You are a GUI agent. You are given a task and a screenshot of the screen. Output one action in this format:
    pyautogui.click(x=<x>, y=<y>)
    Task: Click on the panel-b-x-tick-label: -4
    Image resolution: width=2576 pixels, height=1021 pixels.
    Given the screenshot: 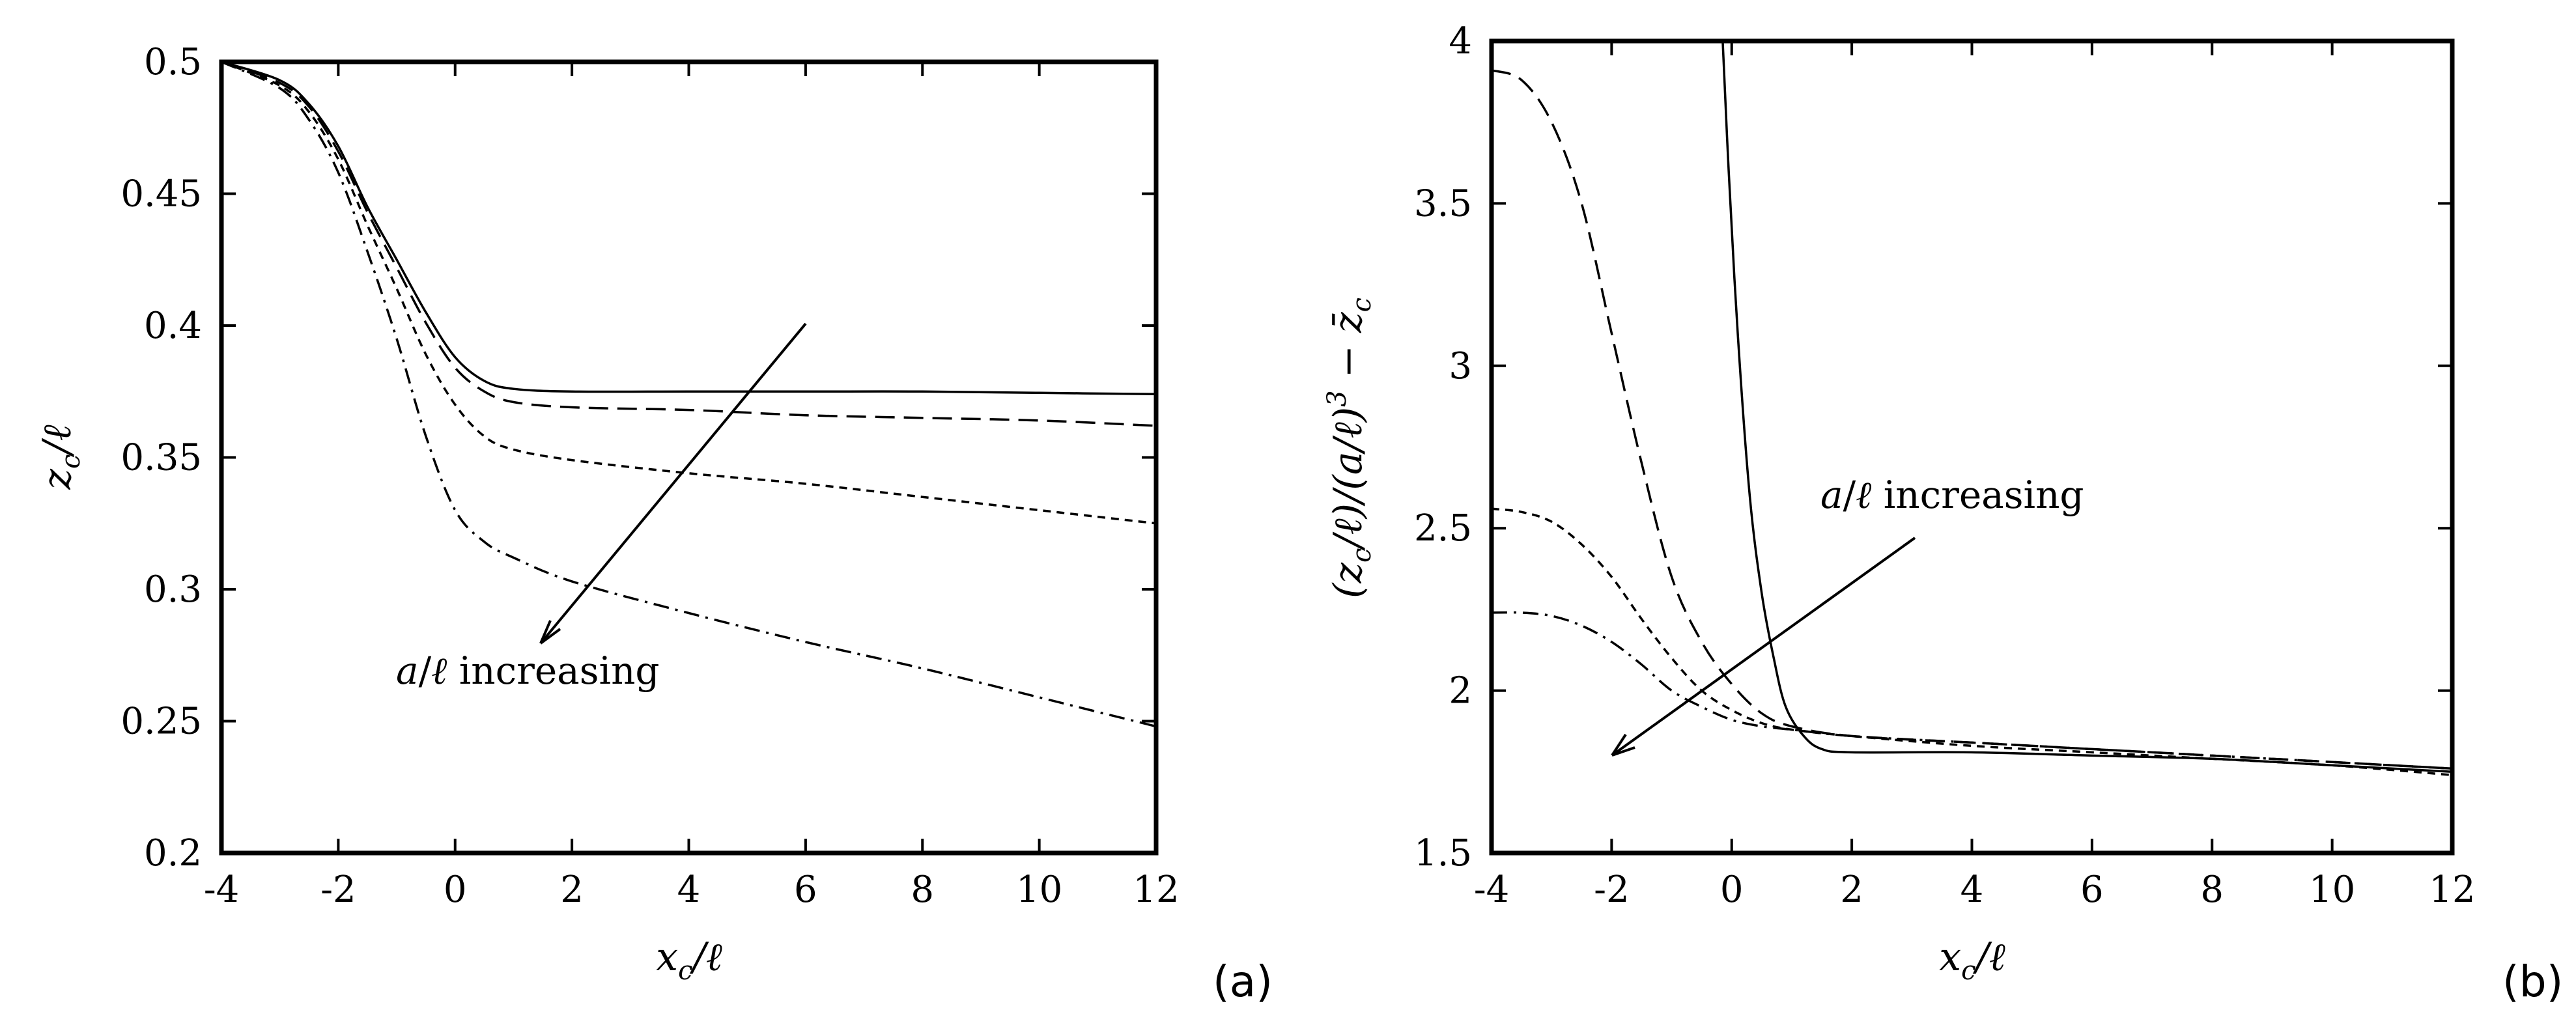 What is the action you would take?
    pyautogui.click(x=1492, y=890)
    